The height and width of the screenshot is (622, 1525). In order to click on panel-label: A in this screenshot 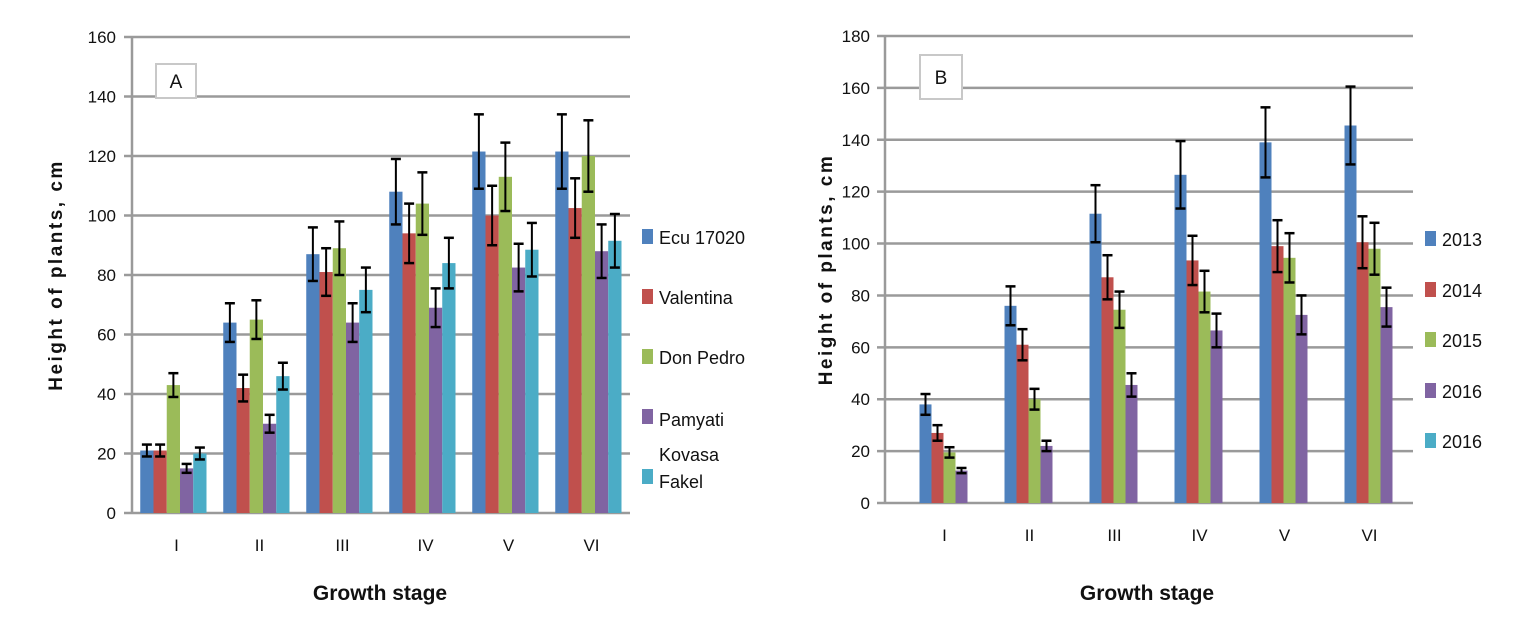, I will do `click(176, 82)`.